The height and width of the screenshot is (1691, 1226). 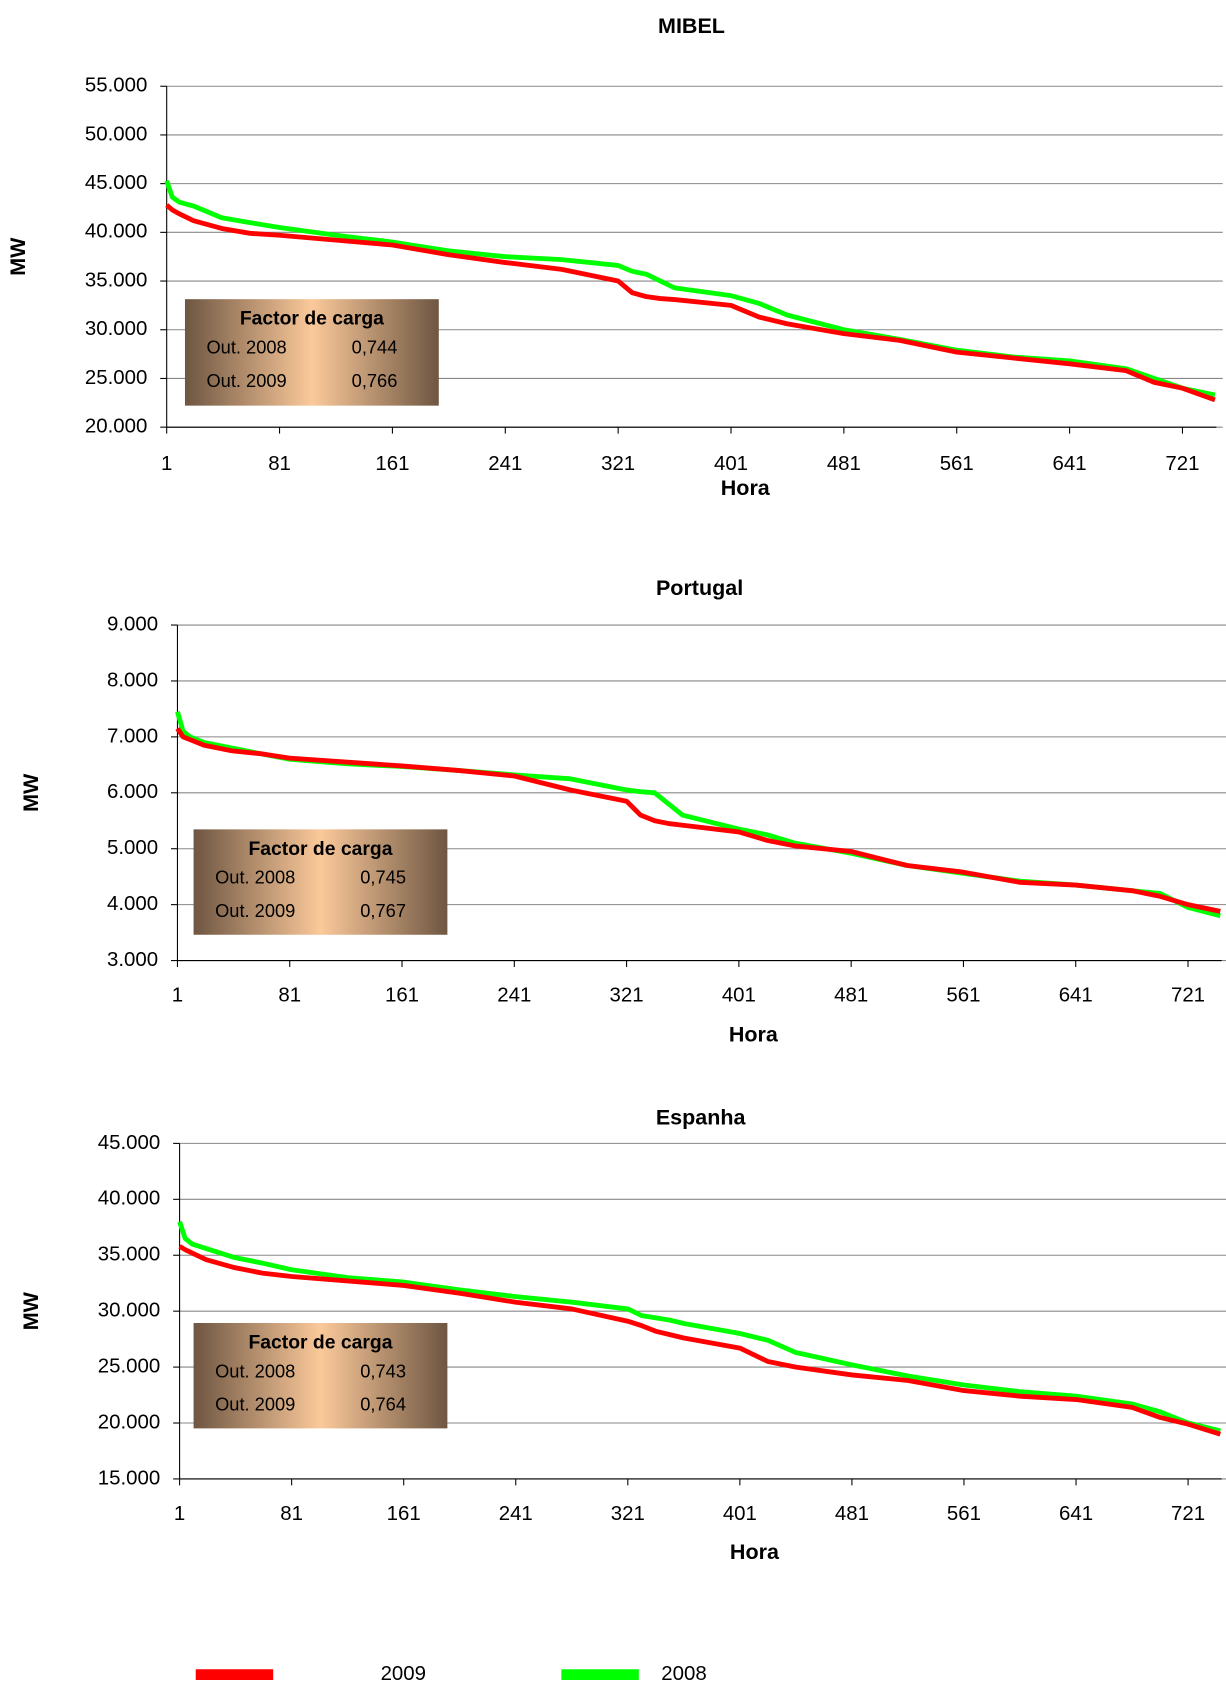 I want to click on factor-value: 0,764, so click(x=383, y=1404).